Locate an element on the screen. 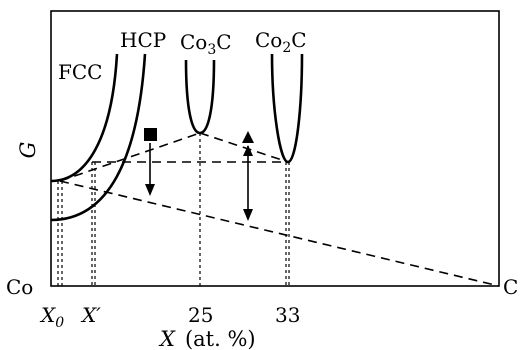 The image size is (520, 350). tick-x0-base: X is located at coordinates (47, 315).